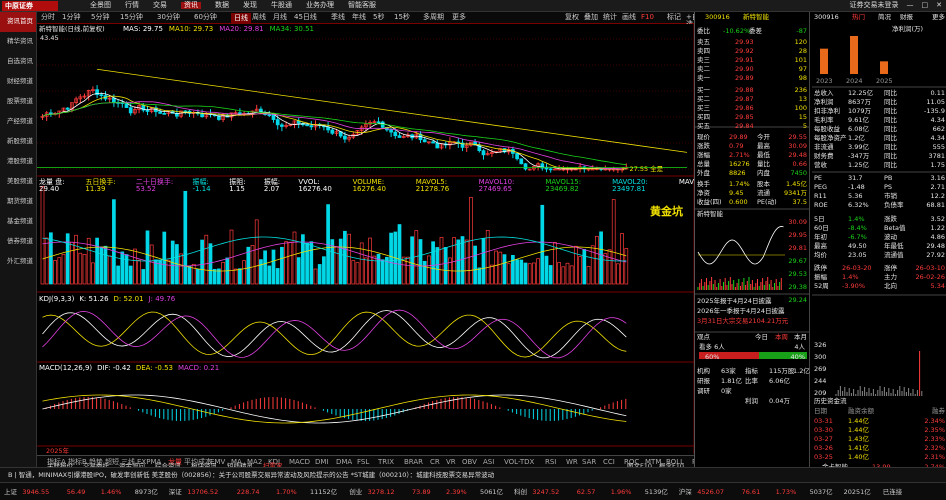  I want to click on indicator-tab: RSI, so click(551, 462).